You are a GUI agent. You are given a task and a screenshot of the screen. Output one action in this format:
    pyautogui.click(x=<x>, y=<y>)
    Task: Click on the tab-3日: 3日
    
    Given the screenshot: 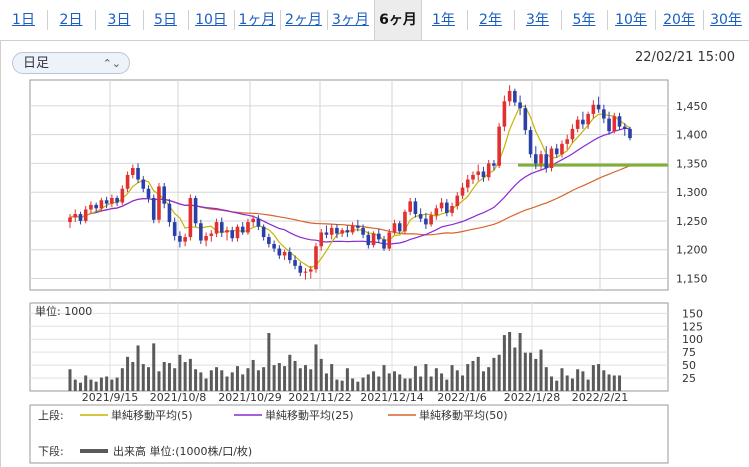 What is the action you would take?
    pyautogui.click(x=119, y=20)
    